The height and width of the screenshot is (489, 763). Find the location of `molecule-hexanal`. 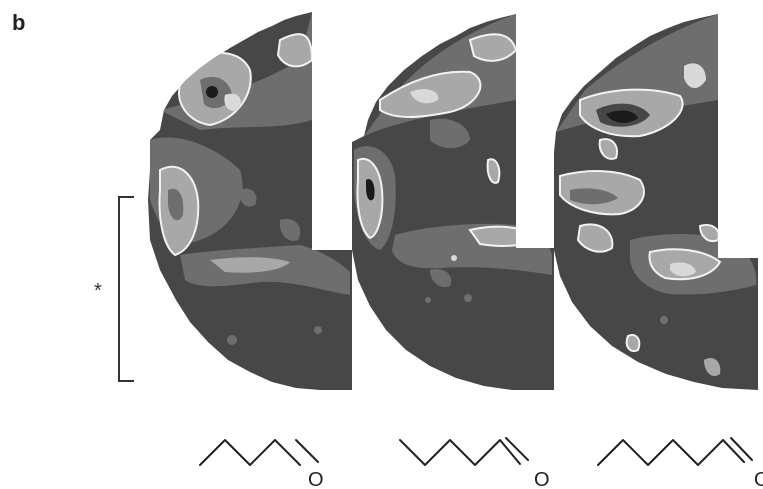

molecule-hexanal is located at coordinates (464, 451).